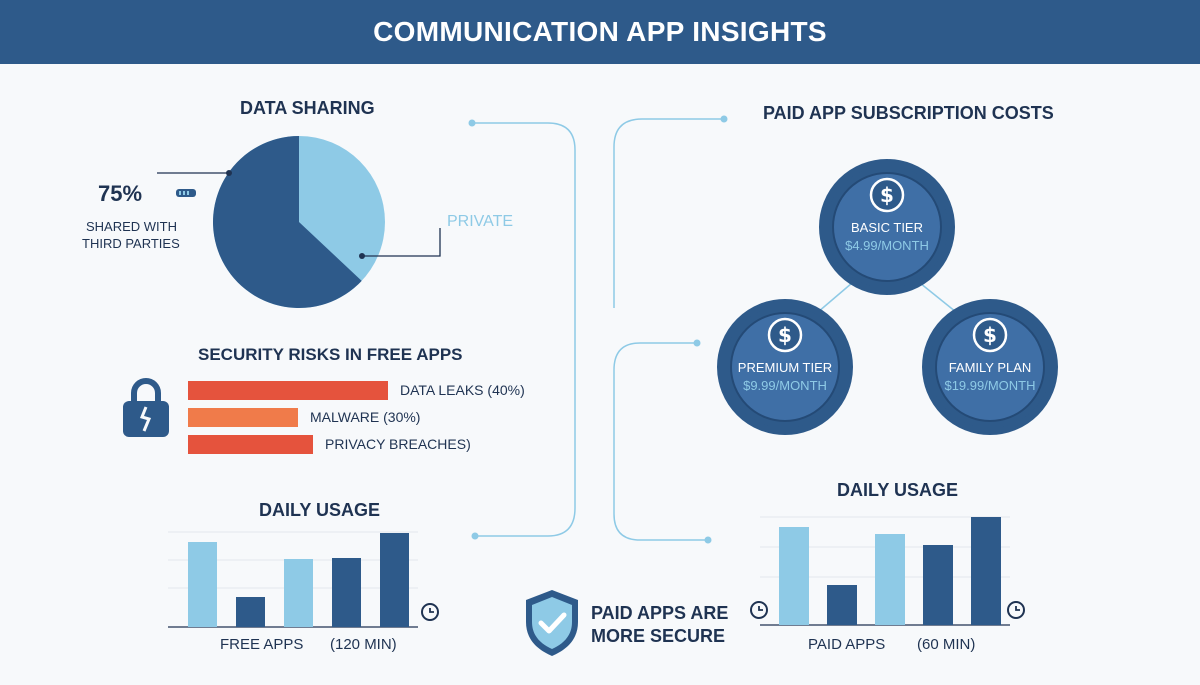 This screenshot has height=685, width=1200. Describe the element at coordinates (307, 108) in the screenshot. I see `data-sharing-heading: DATA SHARING` at that location.